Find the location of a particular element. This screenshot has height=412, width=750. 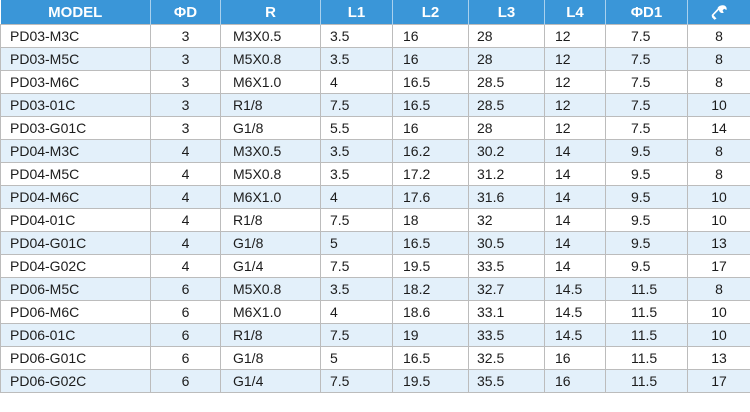

cell-l2: 18 is located at coordinates (430, 220).